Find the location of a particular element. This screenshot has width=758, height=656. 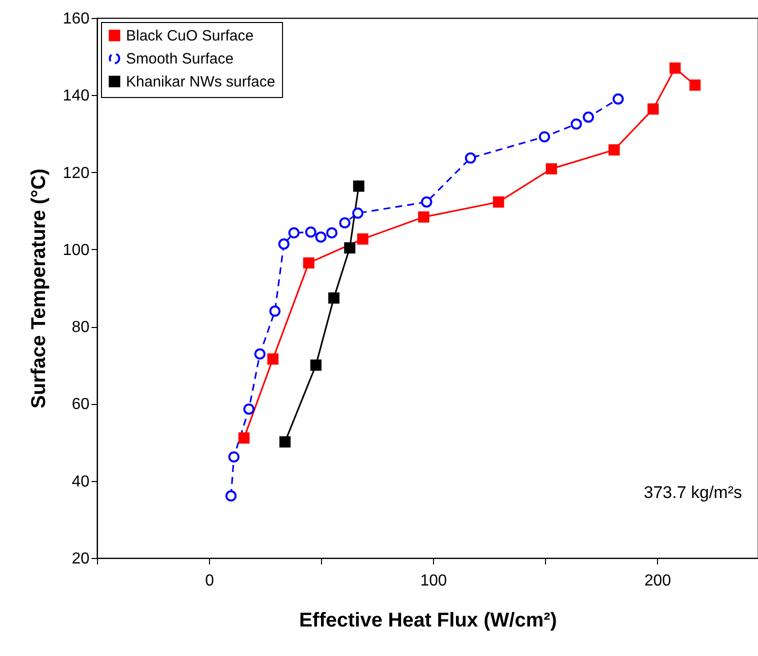

y-tick-label: 80 is located at coordinates (81, 327).